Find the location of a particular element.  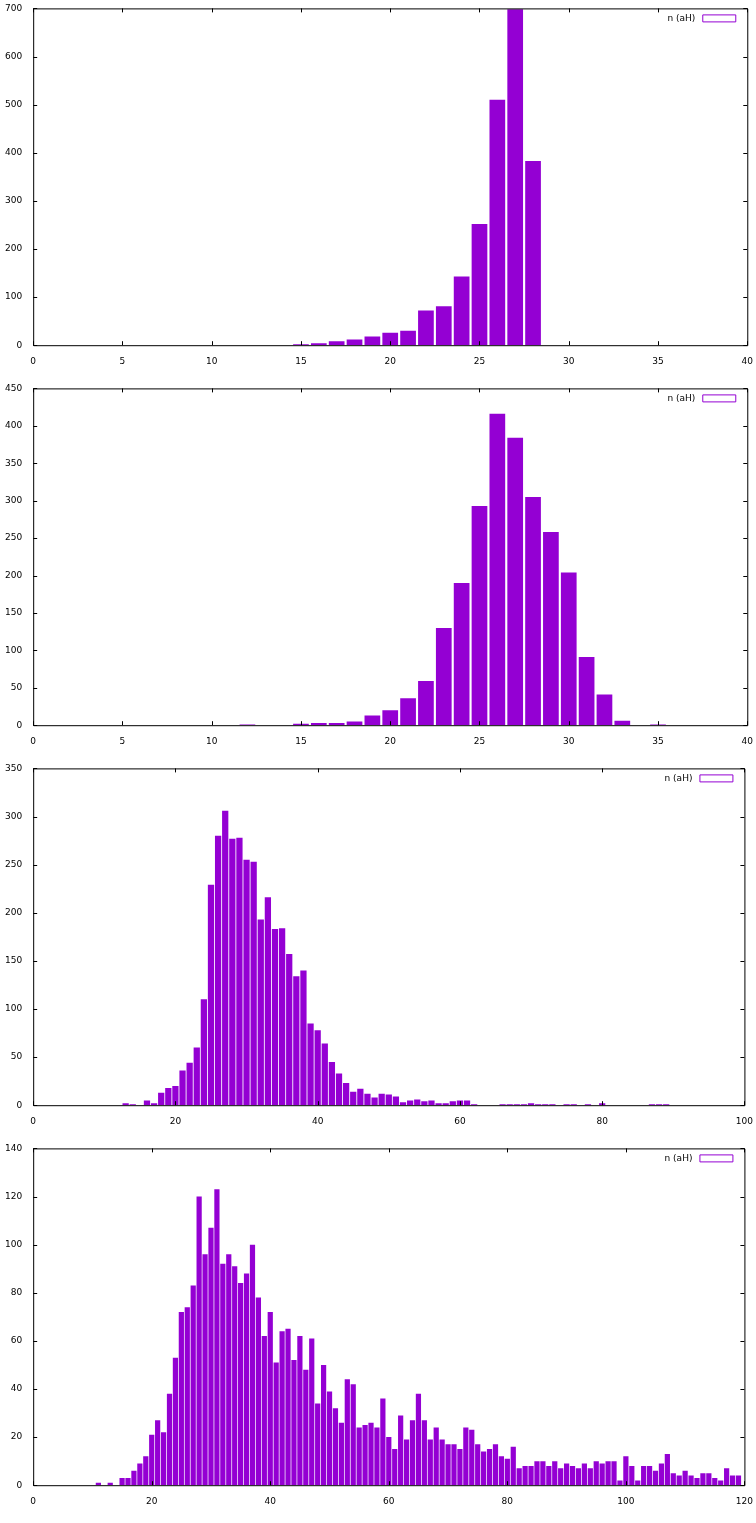

y-tick-label: 120 is located at coordinates (13, 1195).